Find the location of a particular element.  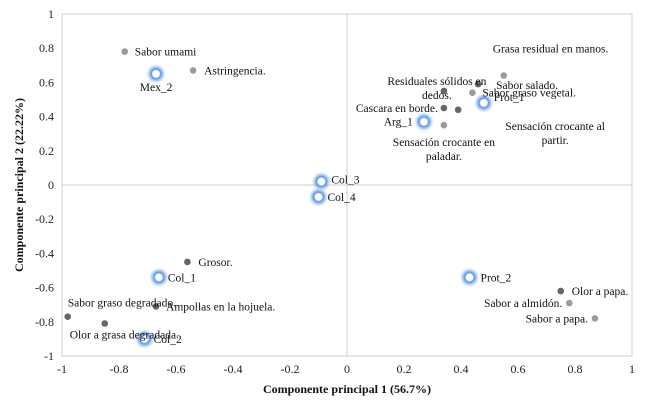

y-tick-label: -0.2 is located at coordinates (44, 219).